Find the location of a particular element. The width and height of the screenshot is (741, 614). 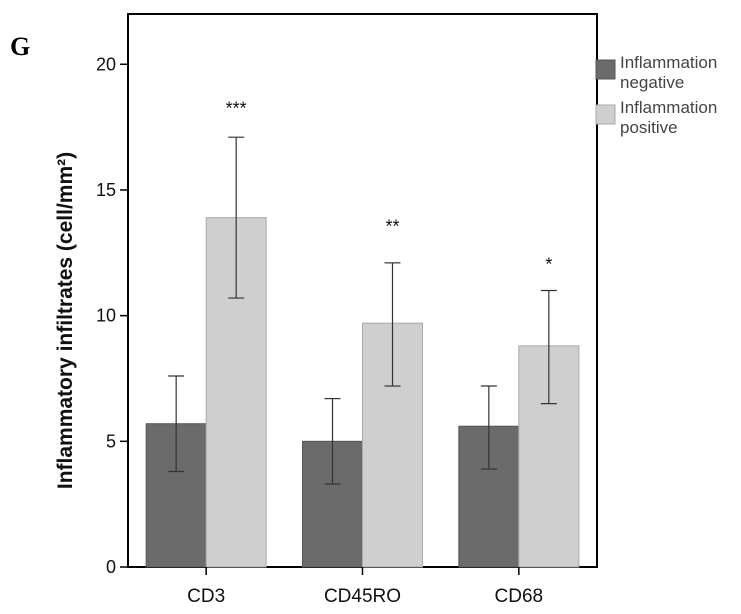

y-axis-title: Inflammatory infiltrates (cell/mm²) is located at coordinates (65, 320).